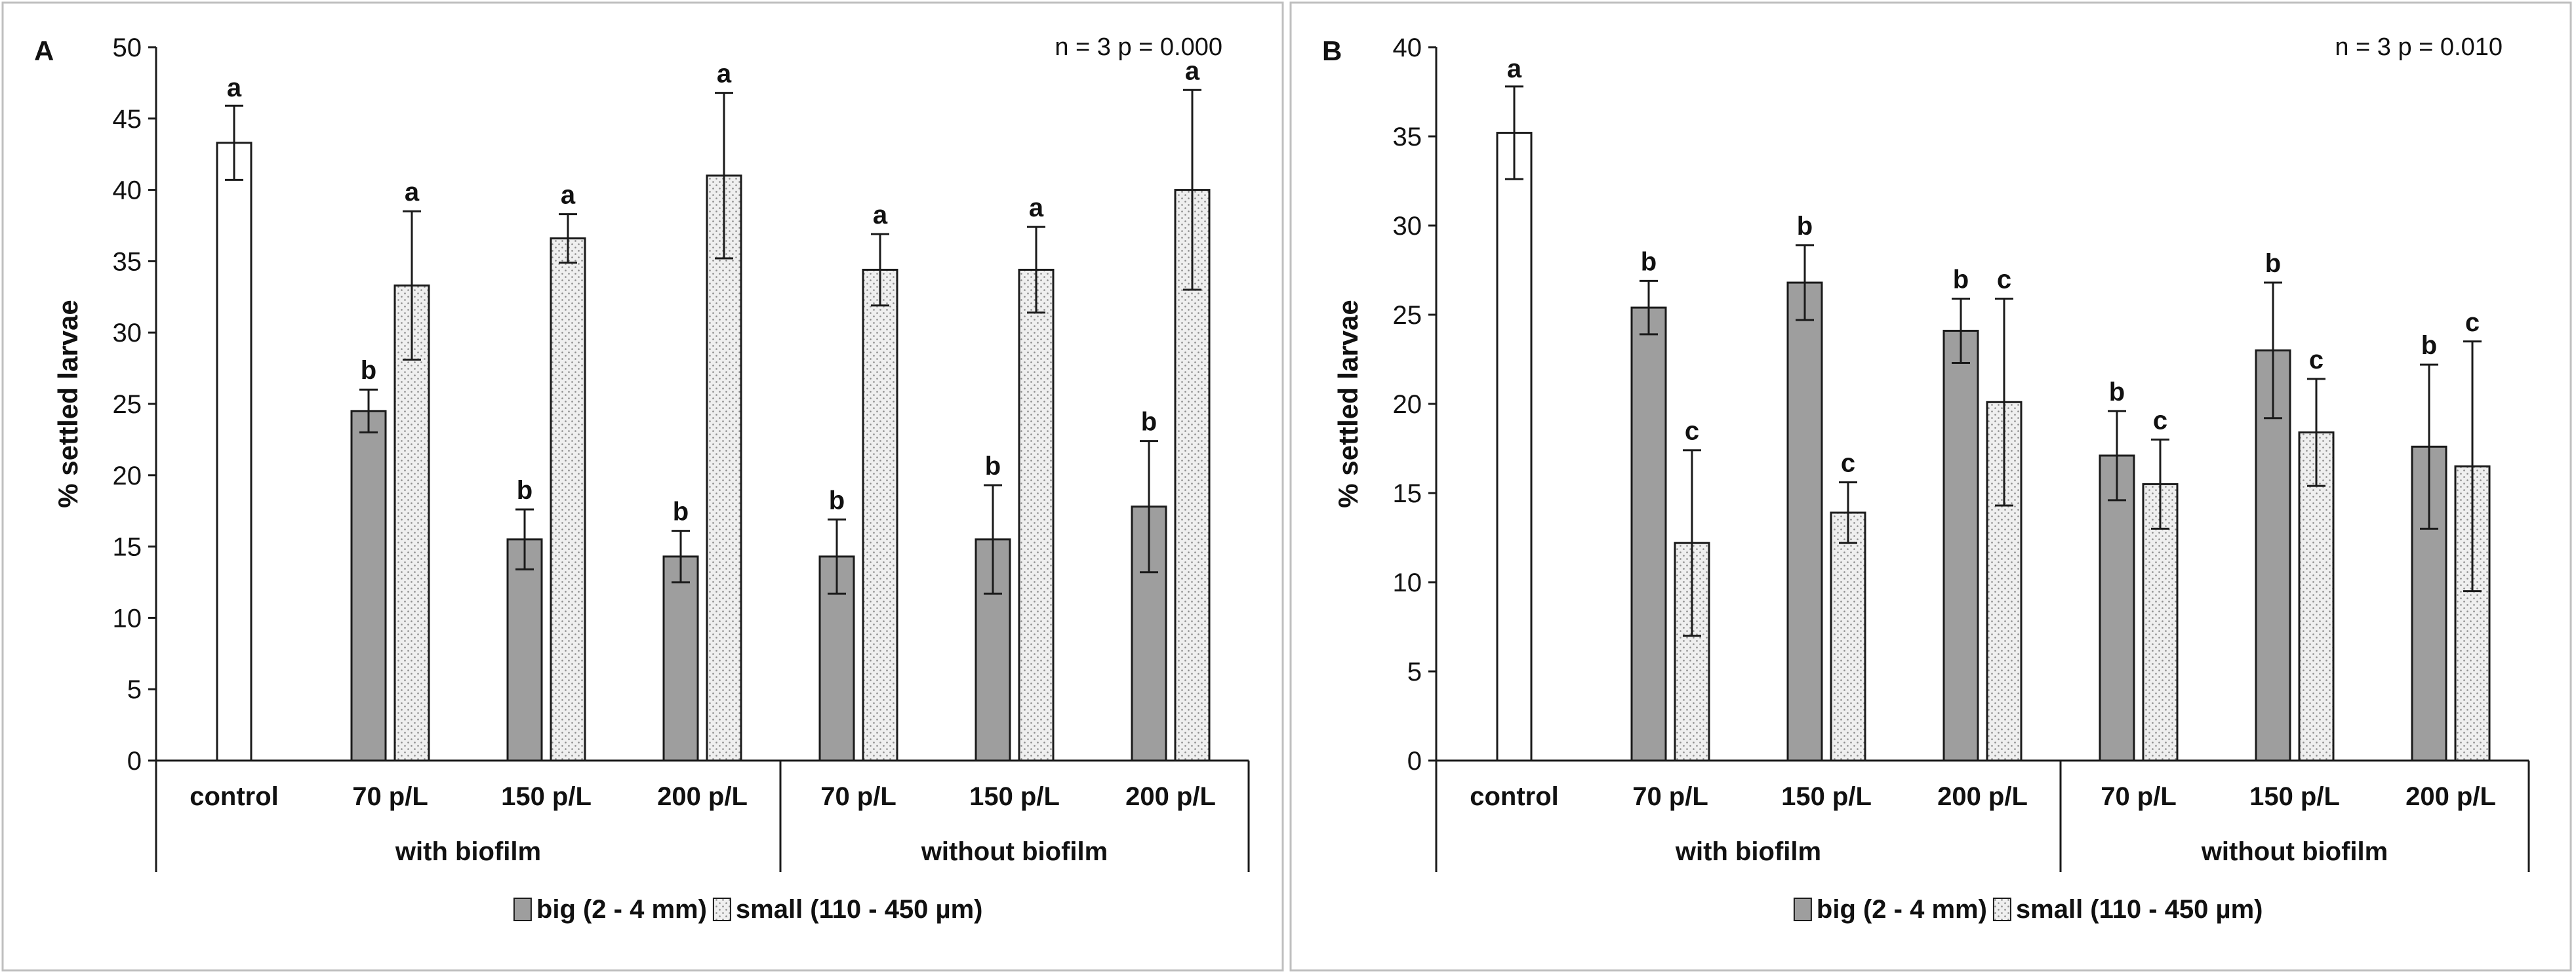  What do you see at coordinates (1332, 50) in the screenshot?
I see `panel-label: B` at bounding box center [1332, 50].